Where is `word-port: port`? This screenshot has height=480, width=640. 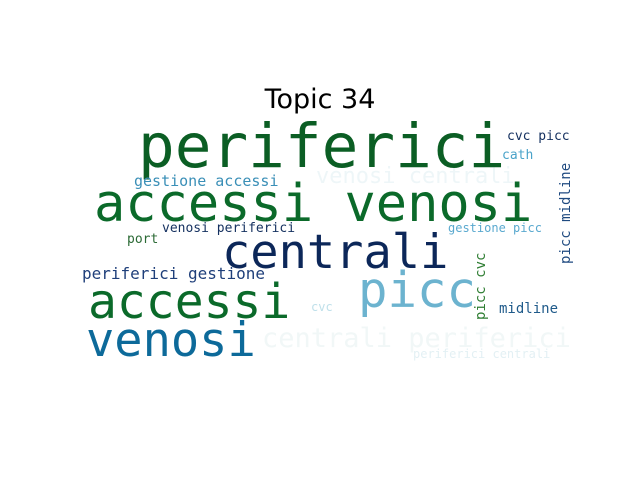 word-port: port is located at coordinates (143, 239).